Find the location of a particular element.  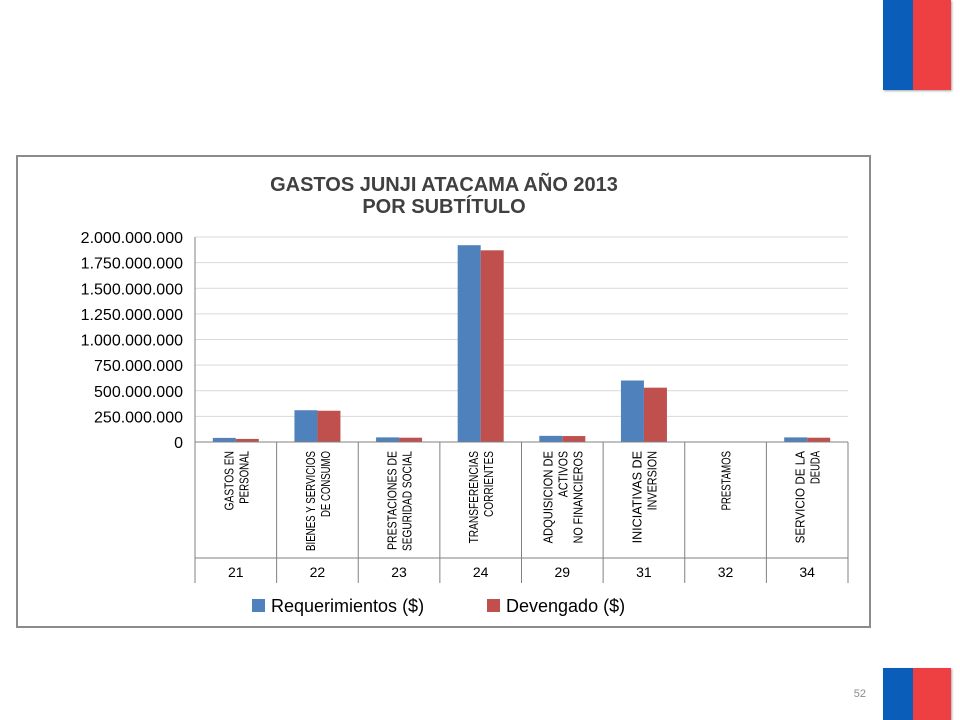

x-category-label: GASTOS EN PERSONAL is located at coordinates (236, 480).